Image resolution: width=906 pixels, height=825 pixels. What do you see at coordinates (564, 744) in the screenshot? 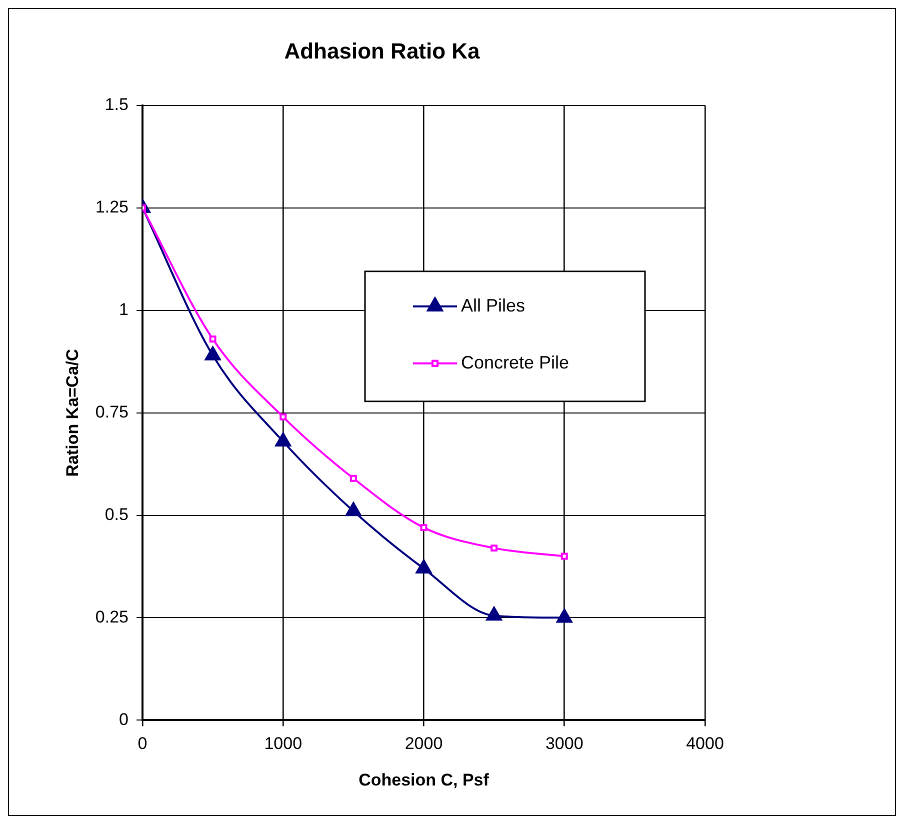
I see `x-tick-label: 3000` at bounding box center [564, 744].